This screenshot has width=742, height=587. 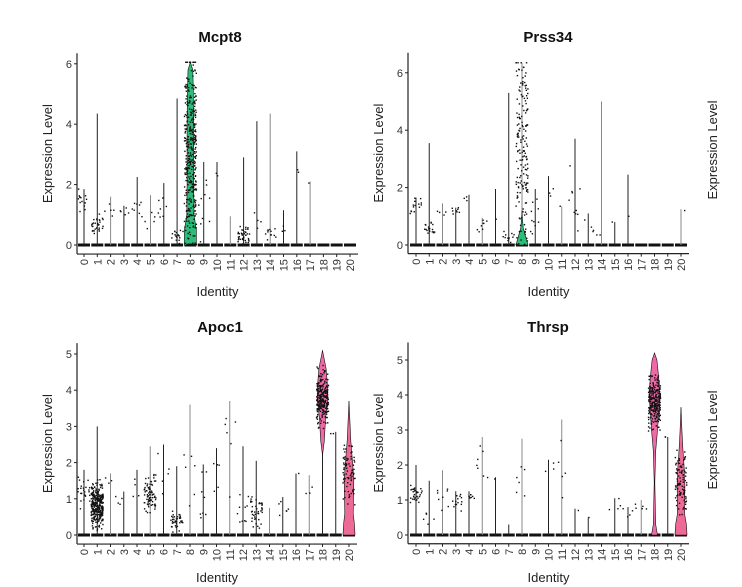 I want to click on chart-title: Mcpt8, so click(x=219, y=37).